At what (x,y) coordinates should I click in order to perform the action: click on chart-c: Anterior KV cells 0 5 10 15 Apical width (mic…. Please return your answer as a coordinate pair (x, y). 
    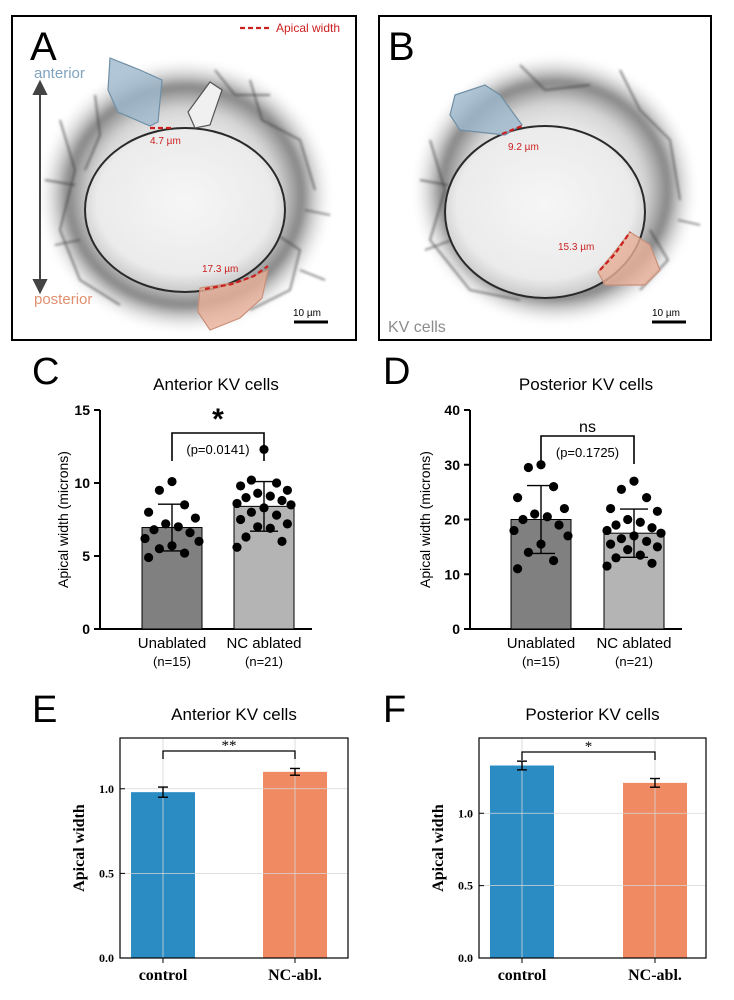
    Looking at the image, I should click on (183, 522).